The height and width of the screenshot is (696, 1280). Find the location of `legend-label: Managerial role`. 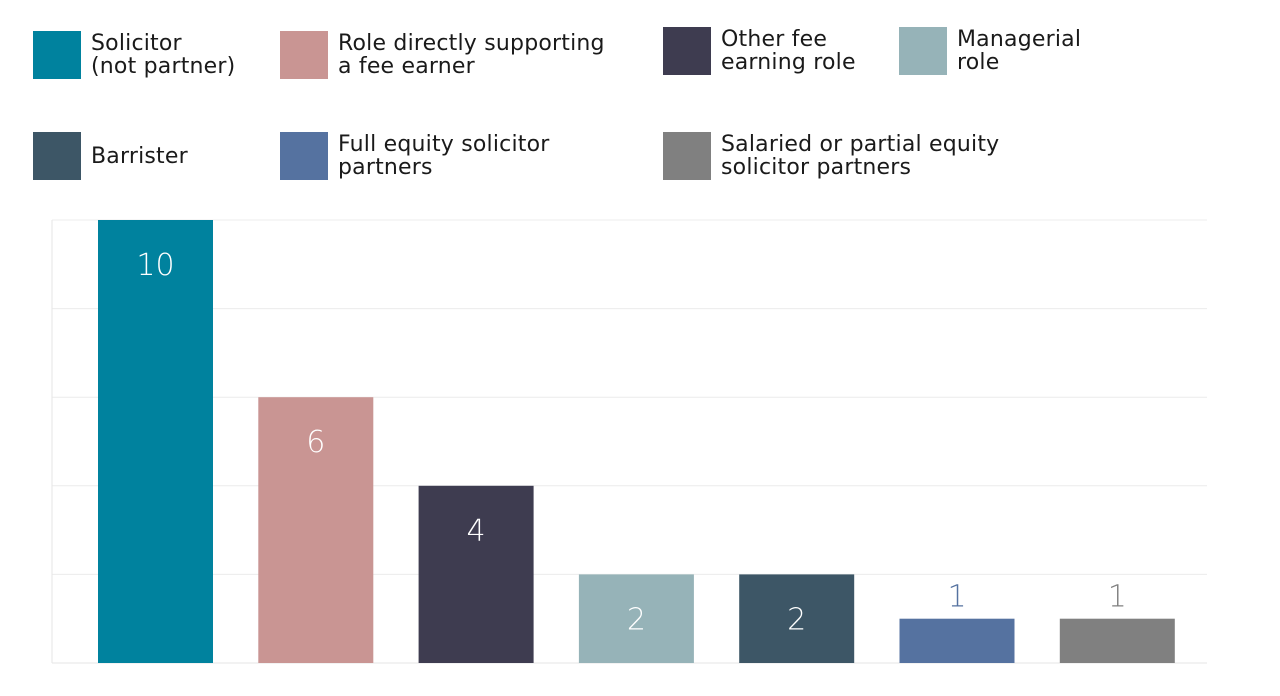

legend-label: Managerial role is located at coordinates (1019, 51).